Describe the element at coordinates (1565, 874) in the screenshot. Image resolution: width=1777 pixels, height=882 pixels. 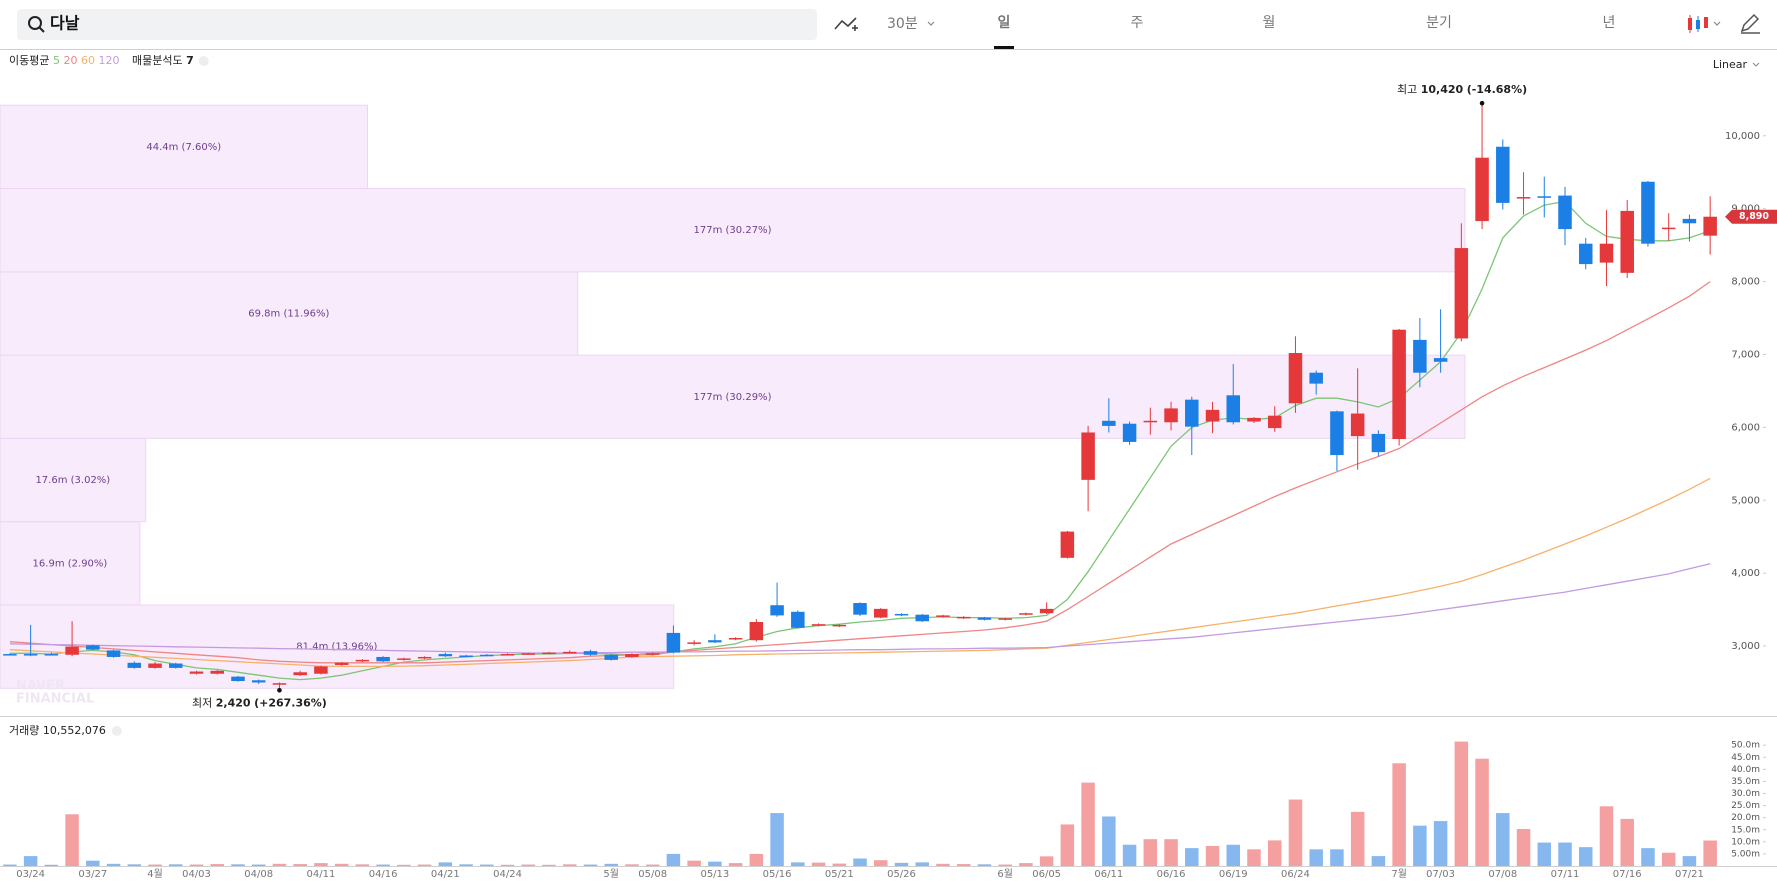
I see `x-tick-label: 07/11` at that location.